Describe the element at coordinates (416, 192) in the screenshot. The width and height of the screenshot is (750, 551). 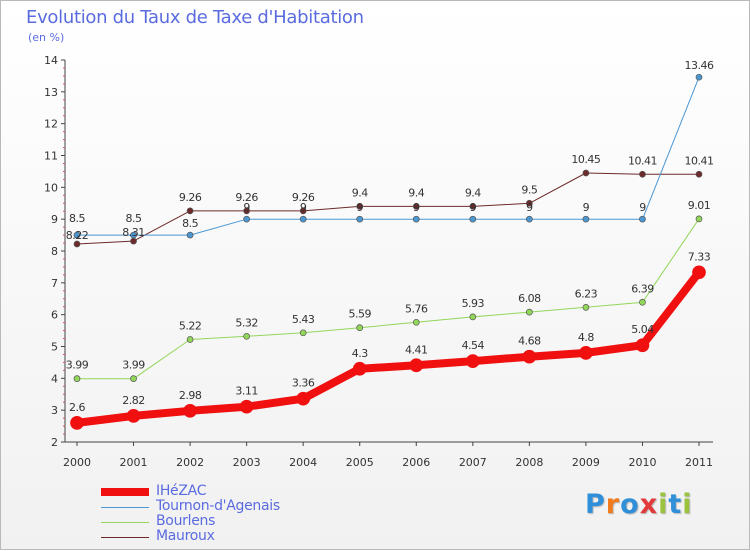
I see `data-label: 9.4` at that location.